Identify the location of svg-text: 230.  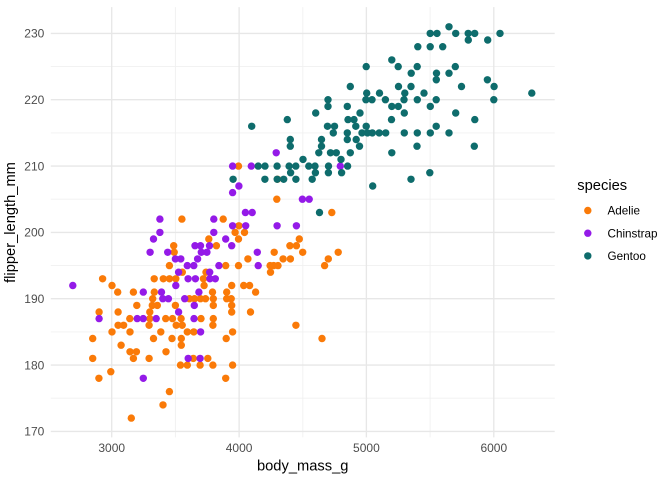
(34, 34).